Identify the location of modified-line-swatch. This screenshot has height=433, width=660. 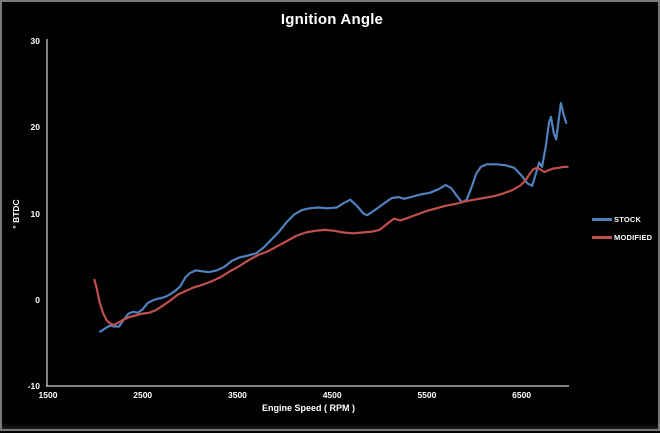
(602, 237).